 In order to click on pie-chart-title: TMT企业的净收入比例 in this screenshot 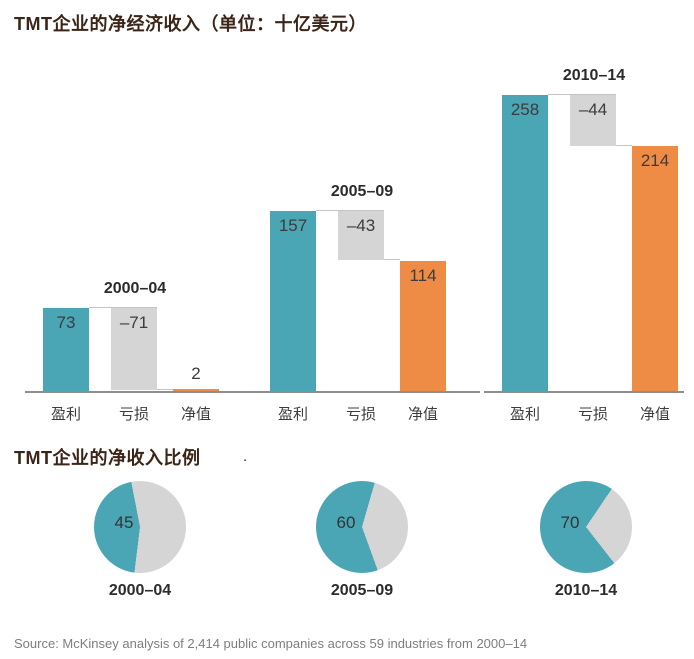, I will do `click(107, 458)`.